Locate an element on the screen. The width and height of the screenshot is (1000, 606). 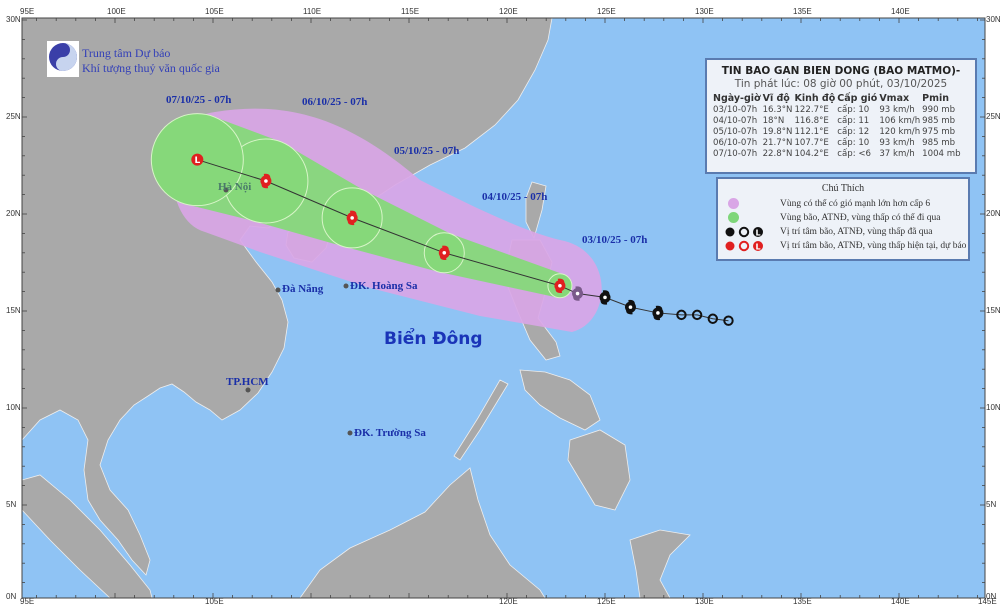
sulawesi is located at coordinates (660, 564).